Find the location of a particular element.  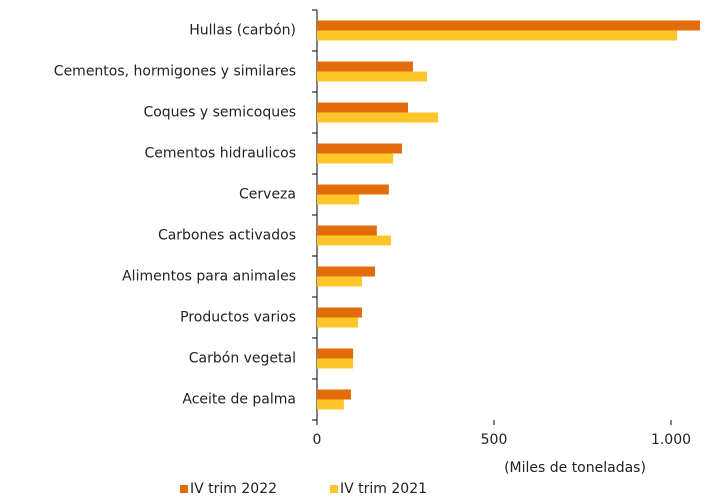

legend-label: IV trim 2022 is located at coordinates (233, 489).